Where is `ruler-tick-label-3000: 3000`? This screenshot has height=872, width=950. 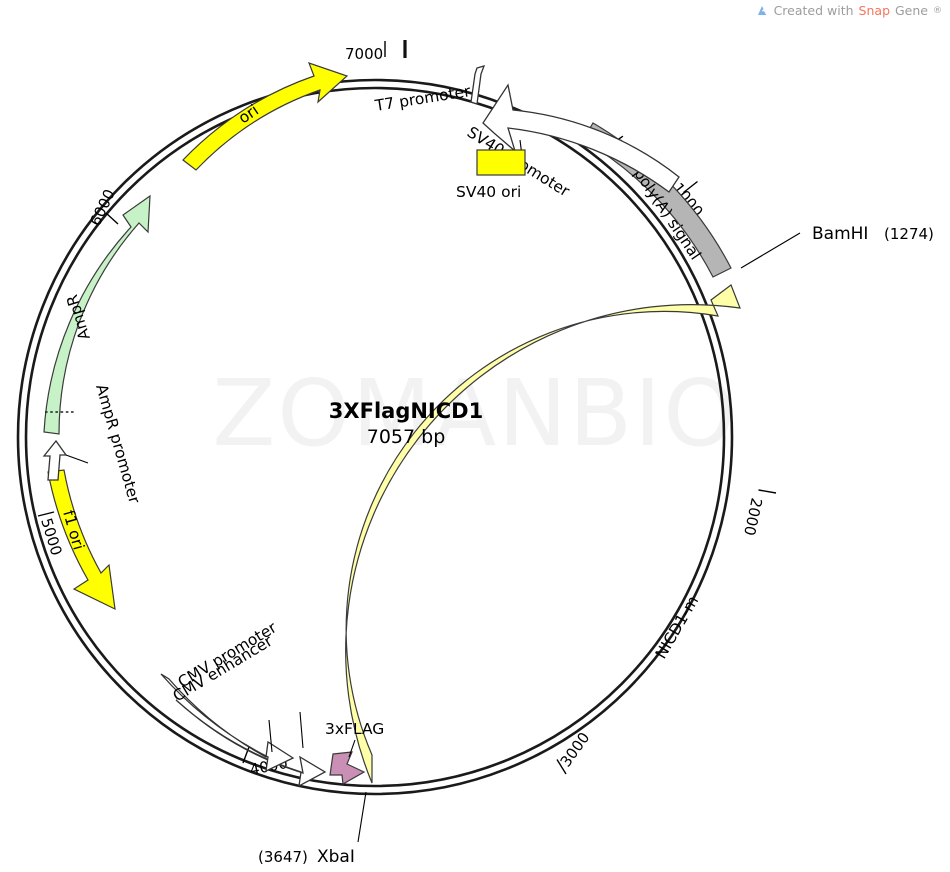
ruler-tick-label-3000: 3000 is located at coordinates (575, 750).